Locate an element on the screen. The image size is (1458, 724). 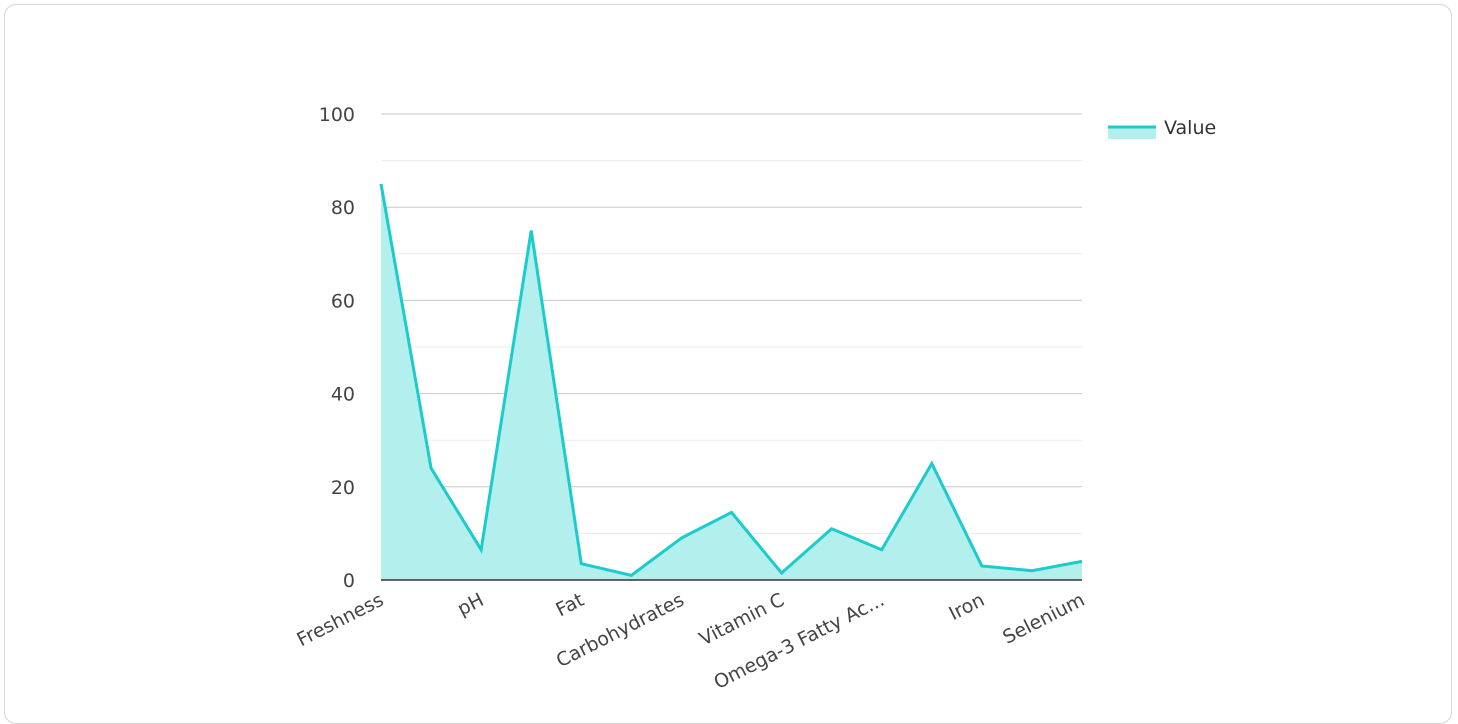
x-tick-label: pH is located at coordinates (470, 605).